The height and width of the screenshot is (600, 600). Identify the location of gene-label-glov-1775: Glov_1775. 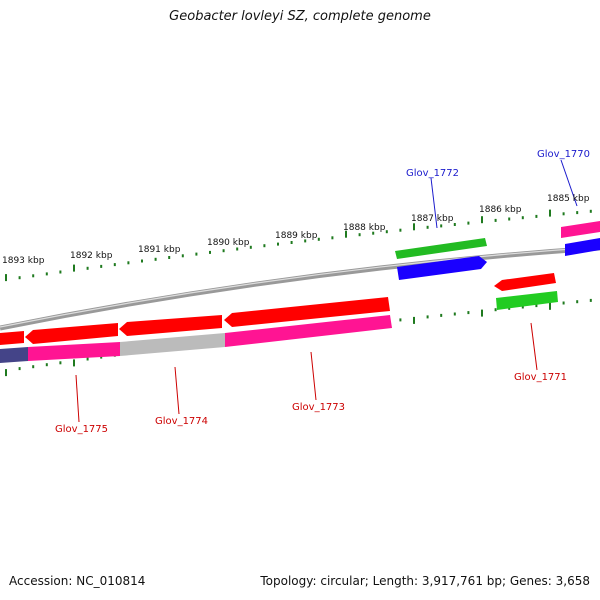
(81, 429).